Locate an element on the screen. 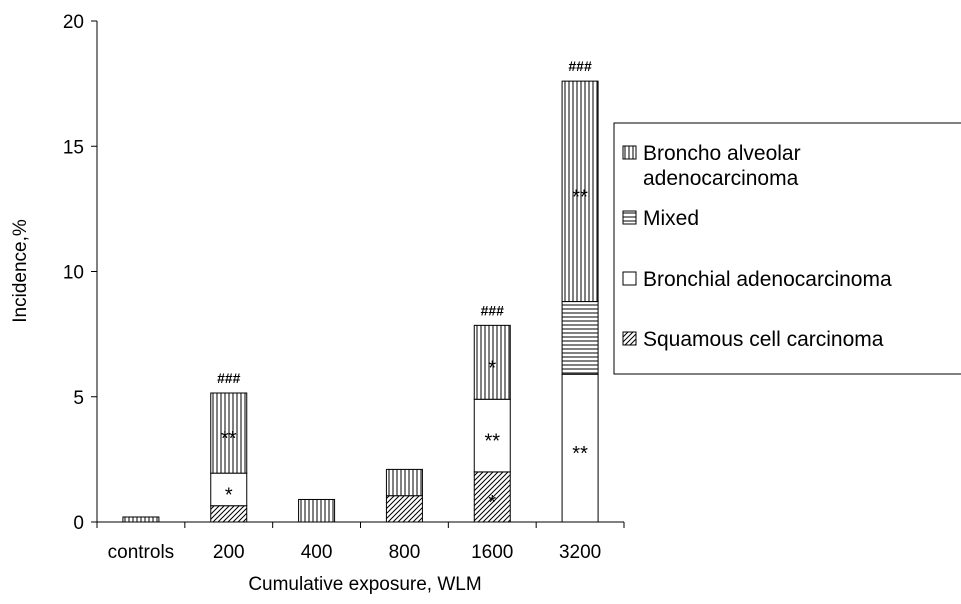 This screenshot has width=961, height=604. y-tick-label: 0 is located at coordinates (78, 523).